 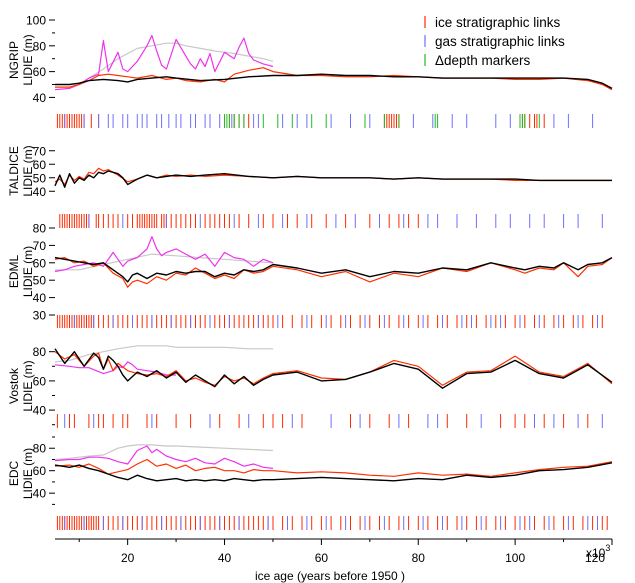 I want to click on series-gas_light-vostok, so click(x=163, y=354).